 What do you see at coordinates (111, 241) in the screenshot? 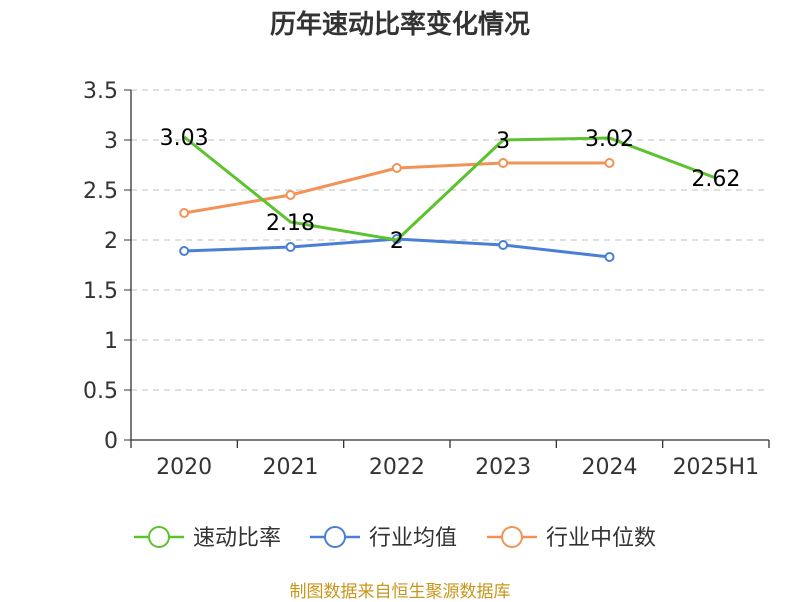
I see `y-tick-label: 2` at bounding box center [111, 241].